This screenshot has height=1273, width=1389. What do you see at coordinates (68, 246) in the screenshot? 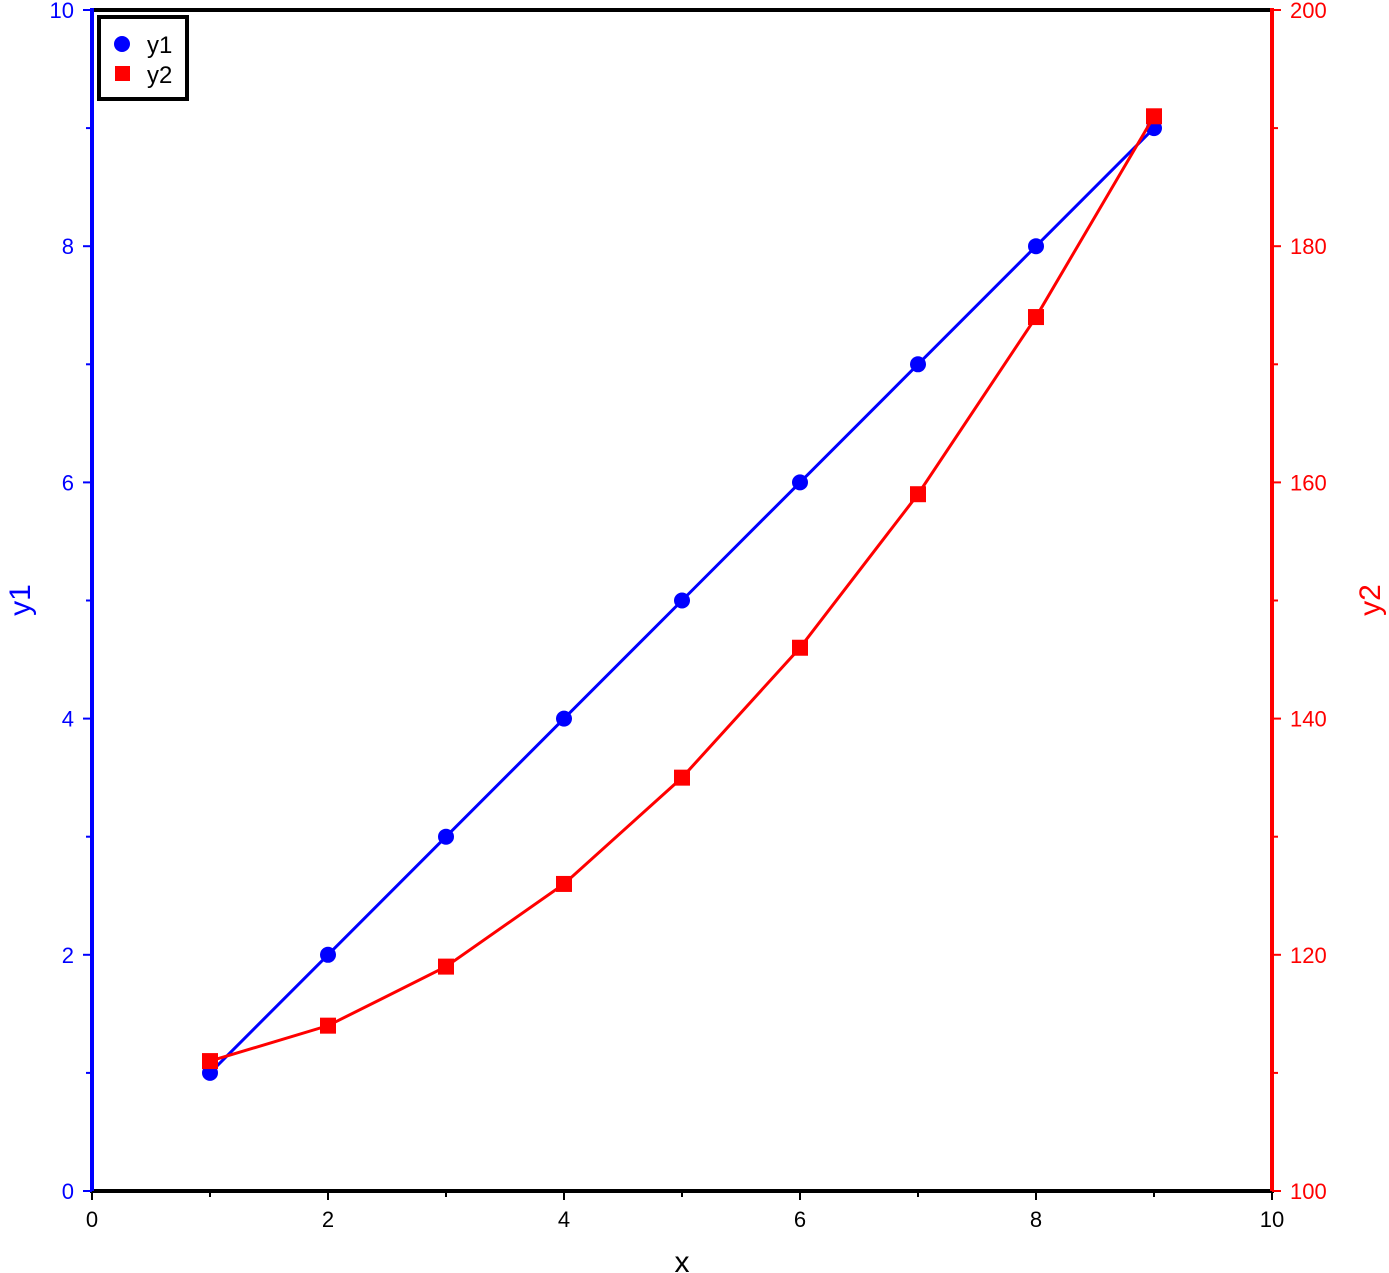
I see `y1-tick-label: 8` at bounding box center [68, 246].